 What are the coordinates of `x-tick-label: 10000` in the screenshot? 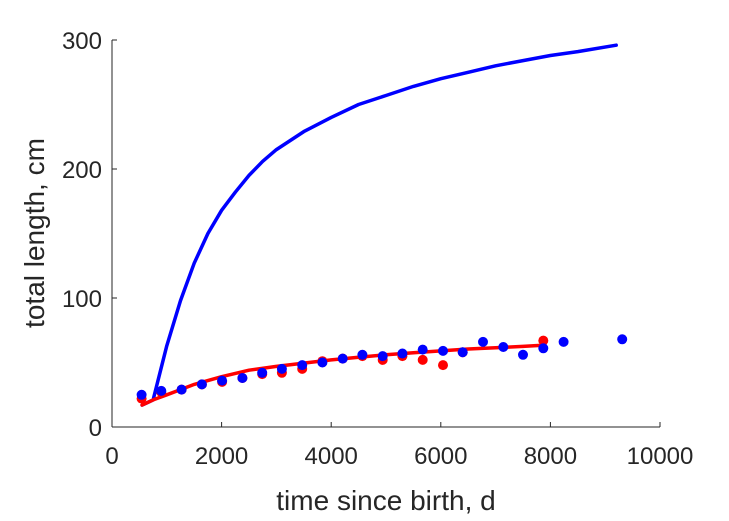 It's located at (660, 456).